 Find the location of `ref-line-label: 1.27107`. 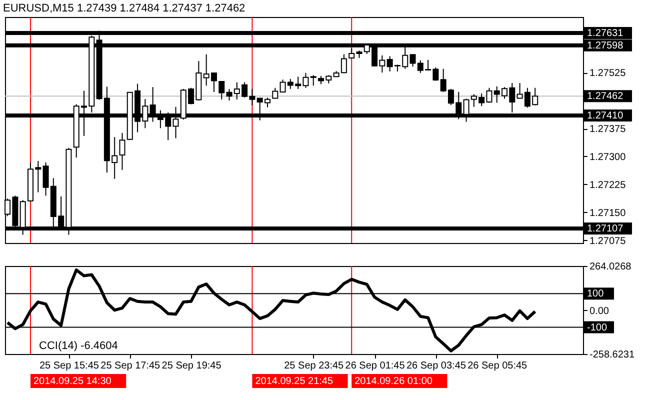

ref-line-label: 1.27107 is located at coordinates (605, 228).